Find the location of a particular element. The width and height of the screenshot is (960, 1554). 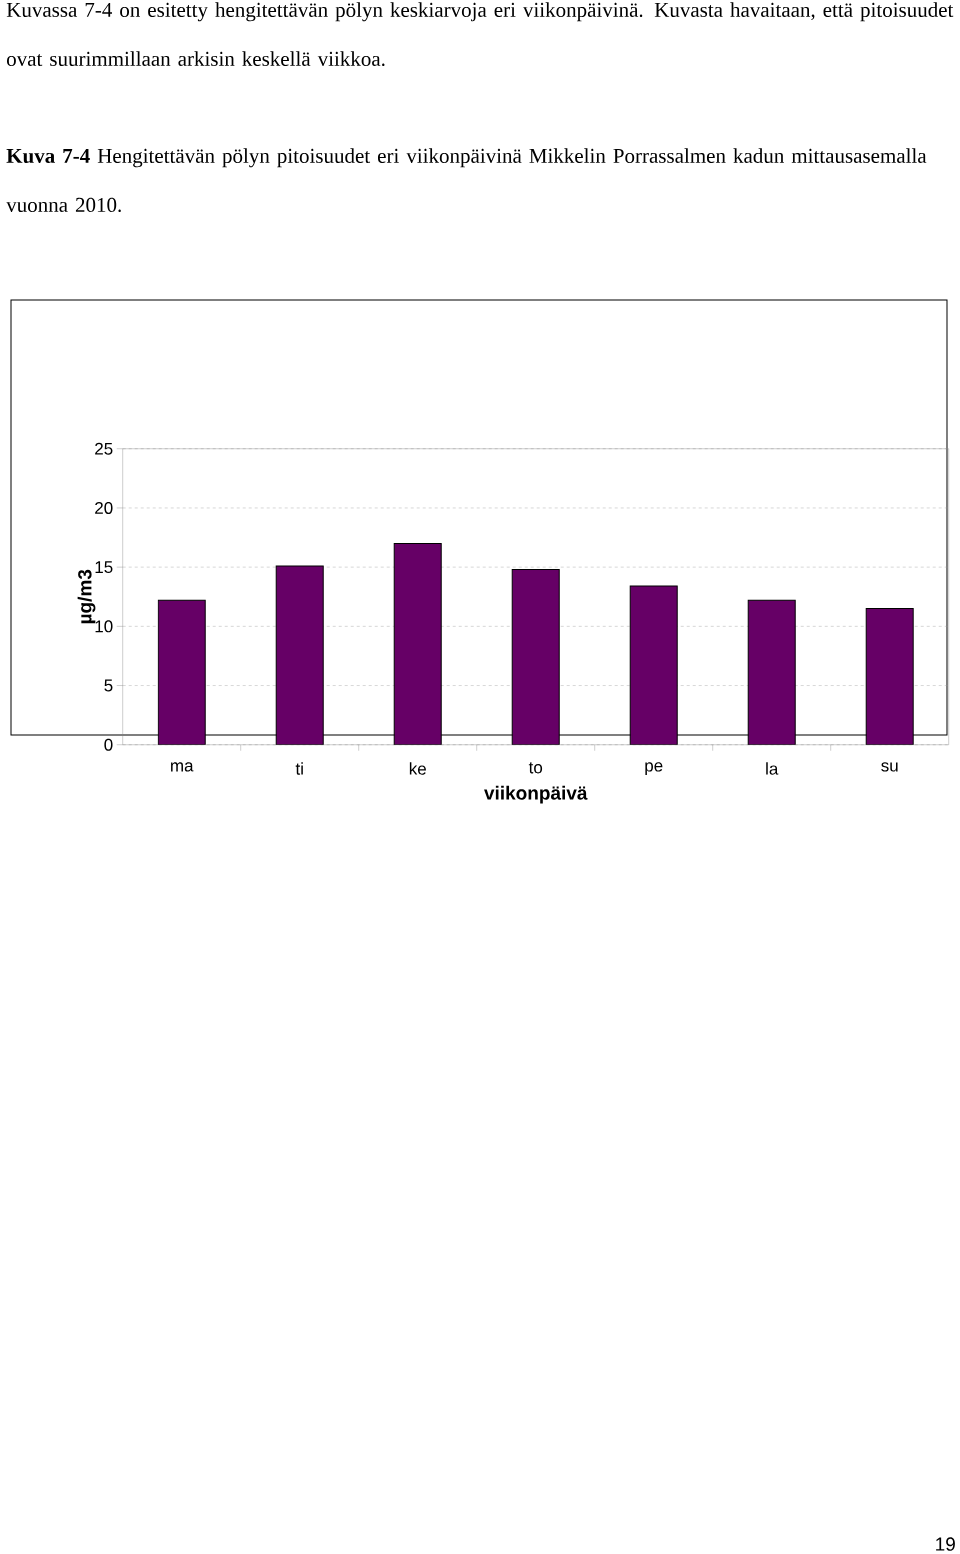

y-tick-label: 10 is located at coordinates (104, 626).